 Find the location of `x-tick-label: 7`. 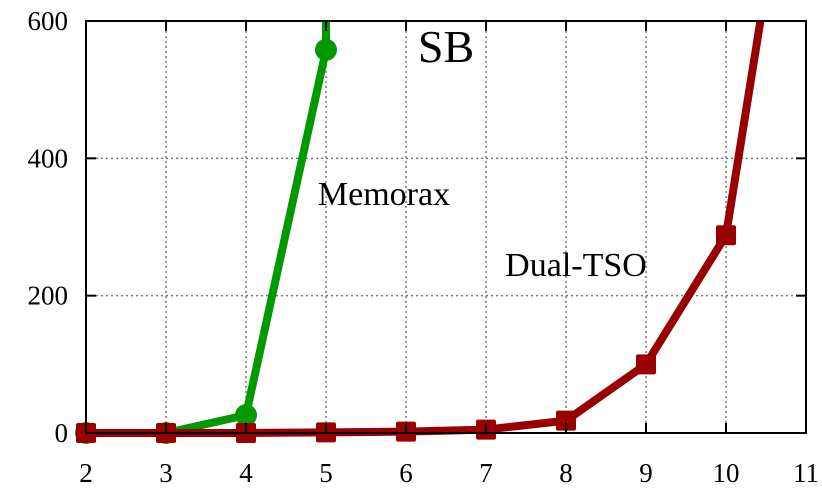

x-tick-label: 7 is located at coordinates (486, 473).